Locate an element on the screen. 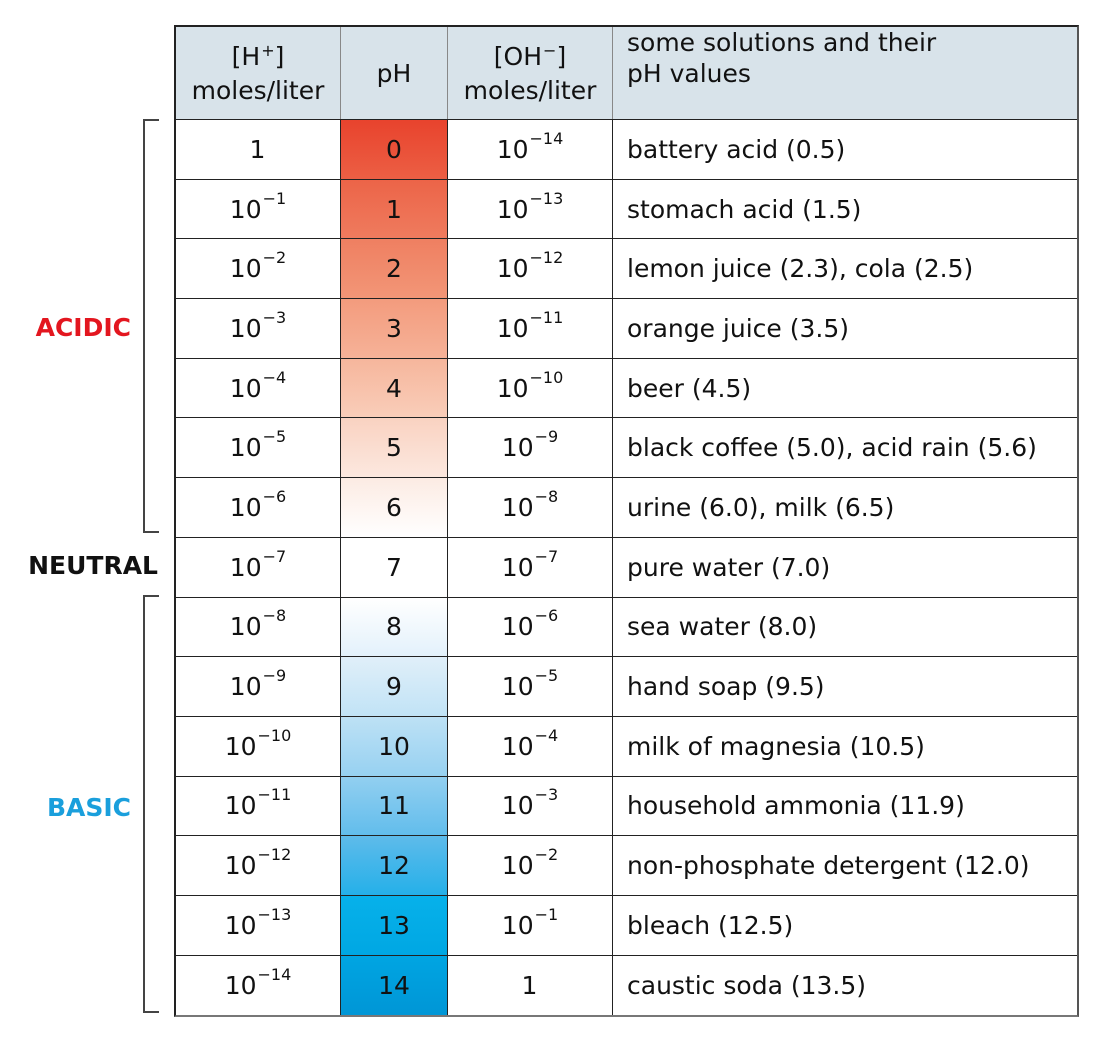  table-row: 10 −11 11 10 −3 household ammonia (11.9) is located at coordinates (626, 806).